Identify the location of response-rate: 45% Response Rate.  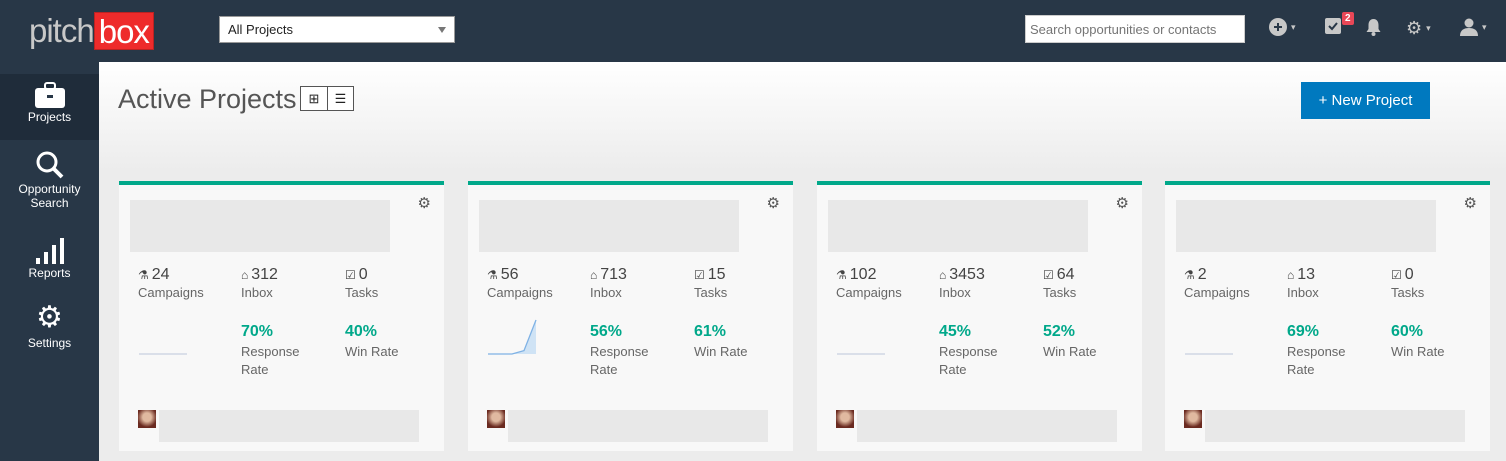
(968, 350).